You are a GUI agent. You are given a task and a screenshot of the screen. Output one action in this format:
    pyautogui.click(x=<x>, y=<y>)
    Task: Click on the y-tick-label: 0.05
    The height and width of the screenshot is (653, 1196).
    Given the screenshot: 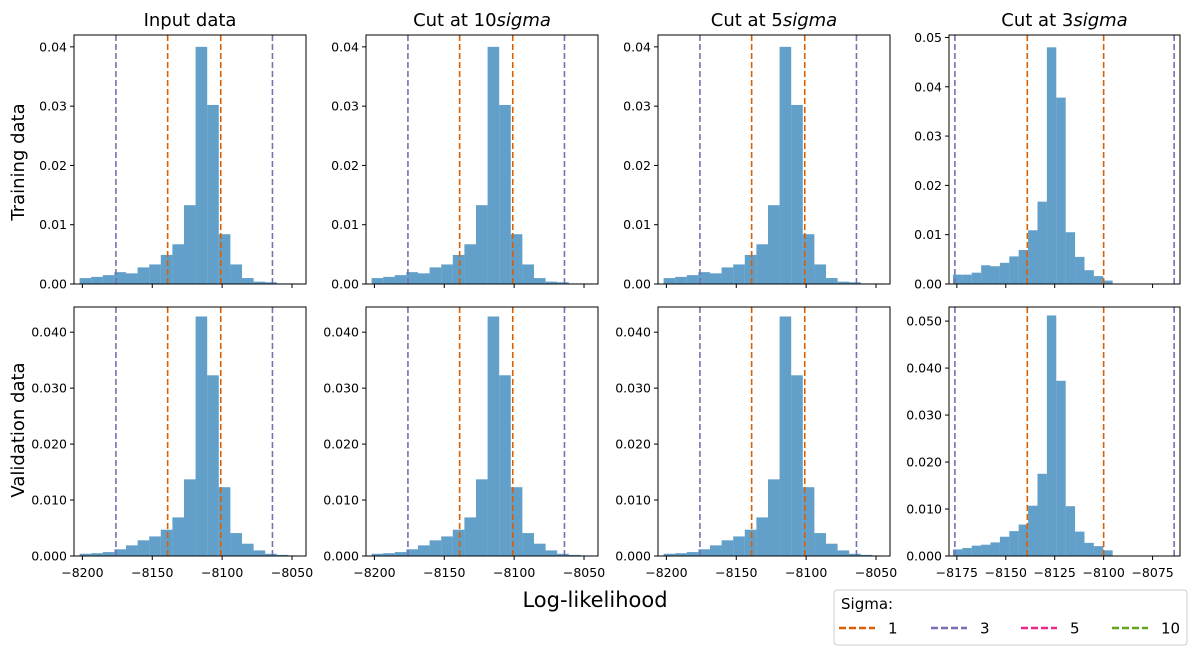 What is the action you would take?
    pyautogui.click(x=928, y=37)
    